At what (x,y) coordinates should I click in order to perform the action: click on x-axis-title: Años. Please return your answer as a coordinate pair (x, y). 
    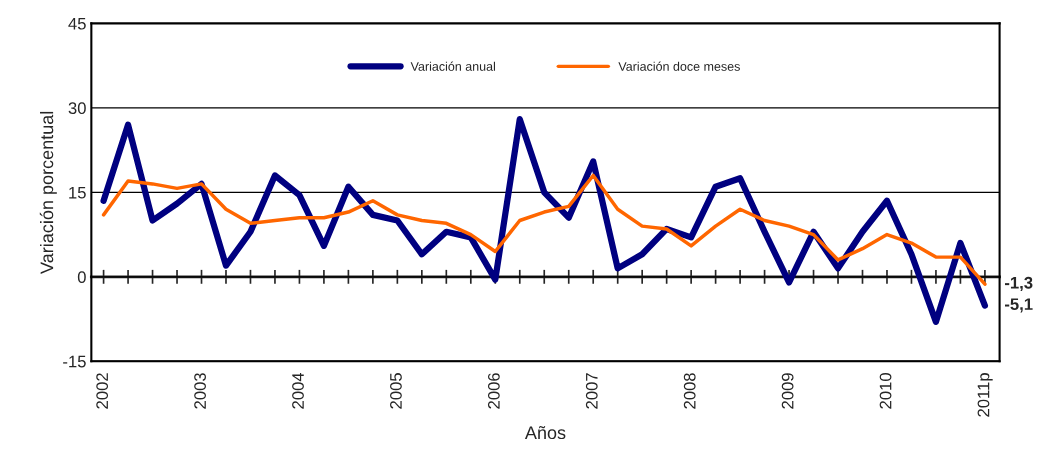
    Looking at the image, I should click on (545, 432).